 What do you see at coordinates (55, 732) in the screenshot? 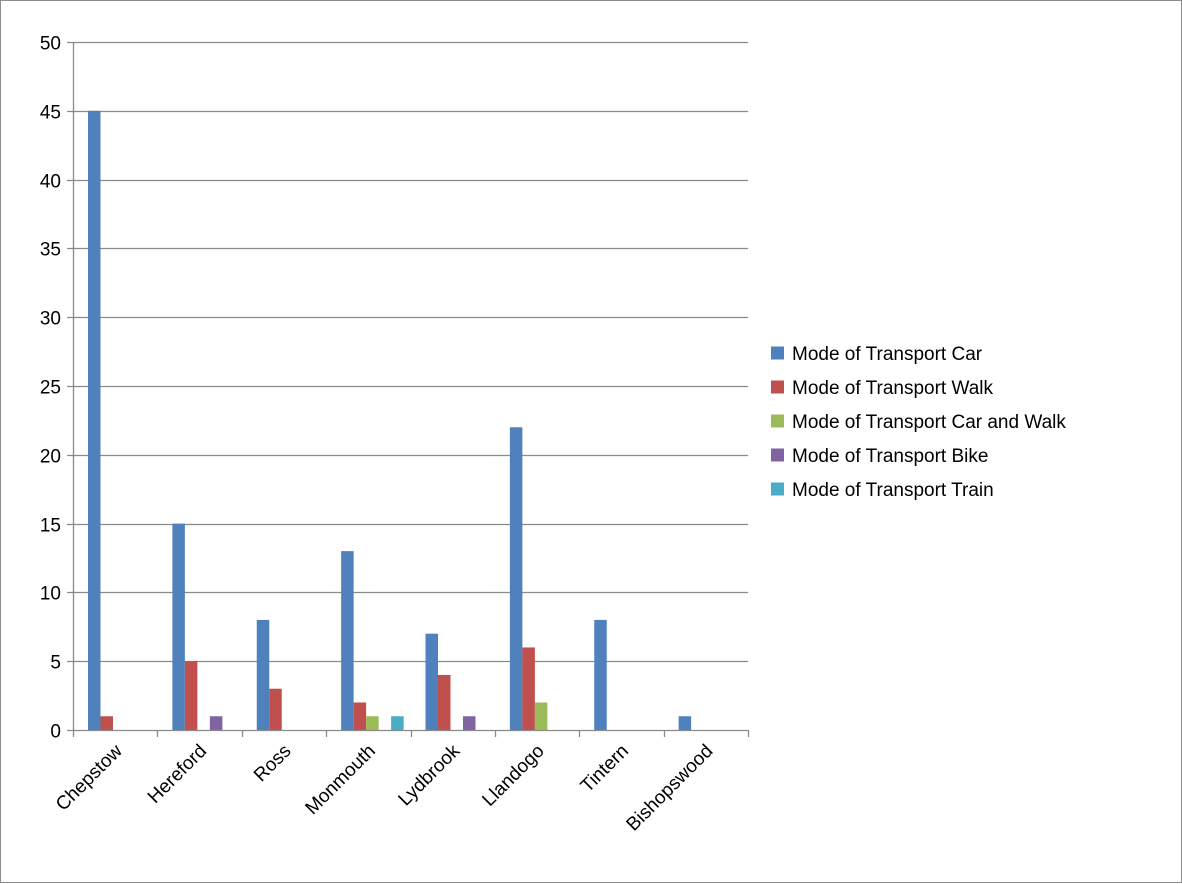
I see `y-tick-label: 0` at bounding box center [55, 732].